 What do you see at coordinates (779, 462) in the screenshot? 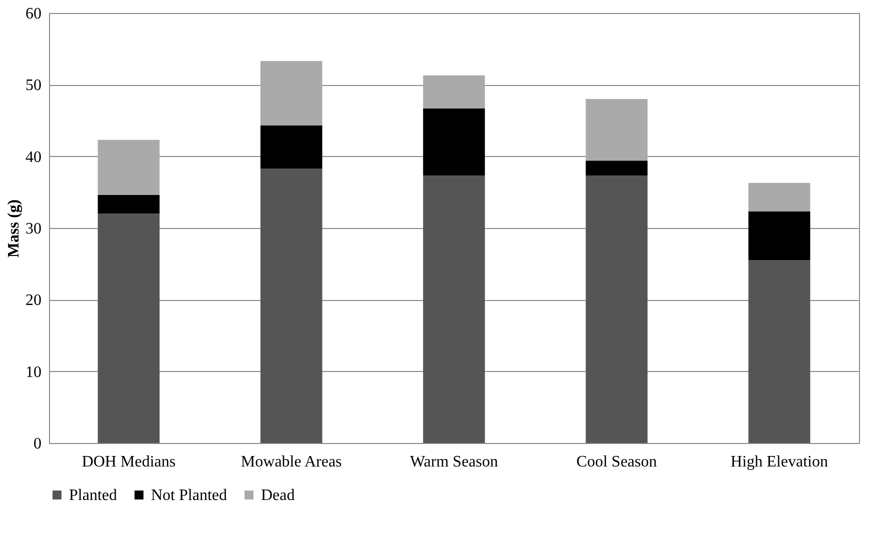
I see `x-tick-label: High Elevation` at bounding box center [779, 462].